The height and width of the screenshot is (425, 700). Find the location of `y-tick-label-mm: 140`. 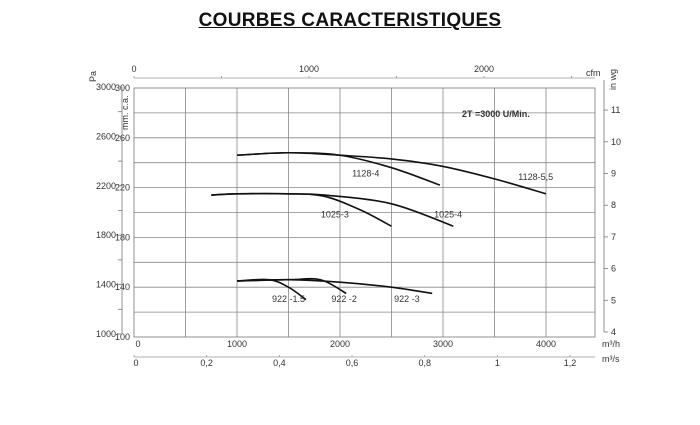

y-tick-label-mm: 140 is located at coordinates (122, 287).